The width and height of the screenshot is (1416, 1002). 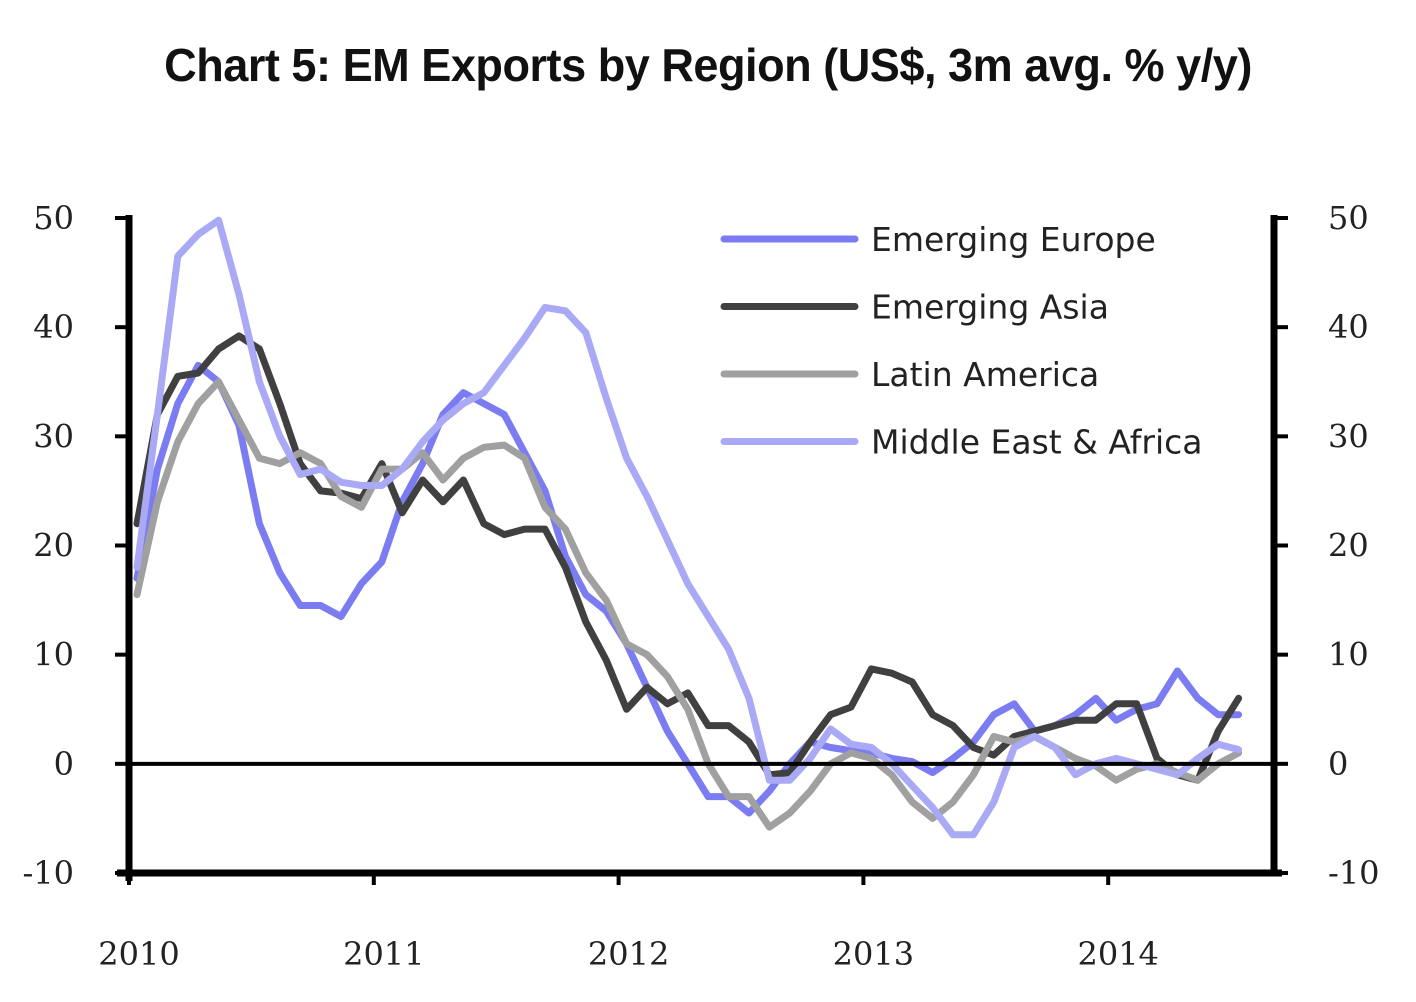 I want to click on legend-item: Latin America, so click(x=909, y=374).